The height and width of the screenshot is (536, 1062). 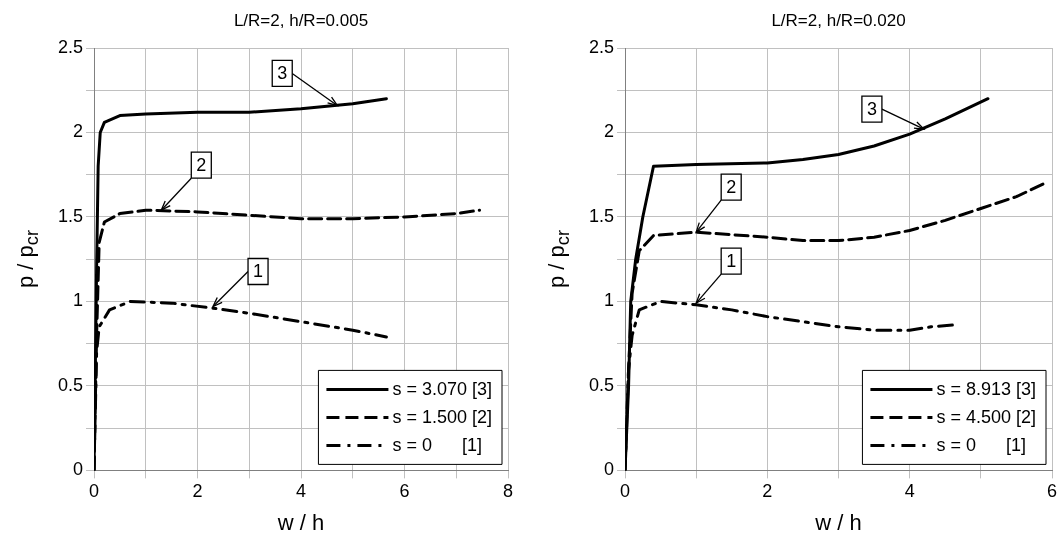 What do you see at coordinates (986, 417) in the screenshot?
I see `legend-label: s = 4.500 [2]` at bounding box center [986, 417].